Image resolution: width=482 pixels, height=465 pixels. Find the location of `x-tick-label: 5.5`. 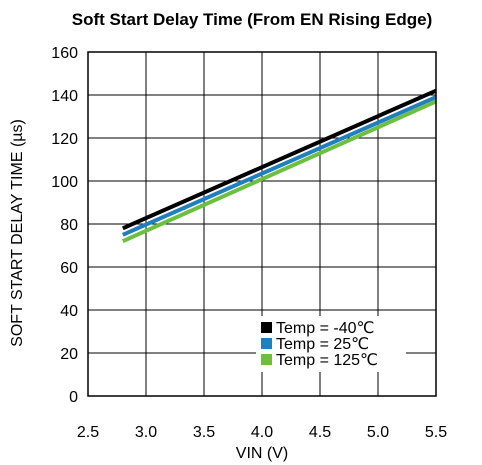

x-tick-label: 5.5 is located at coordinates (436, 432).